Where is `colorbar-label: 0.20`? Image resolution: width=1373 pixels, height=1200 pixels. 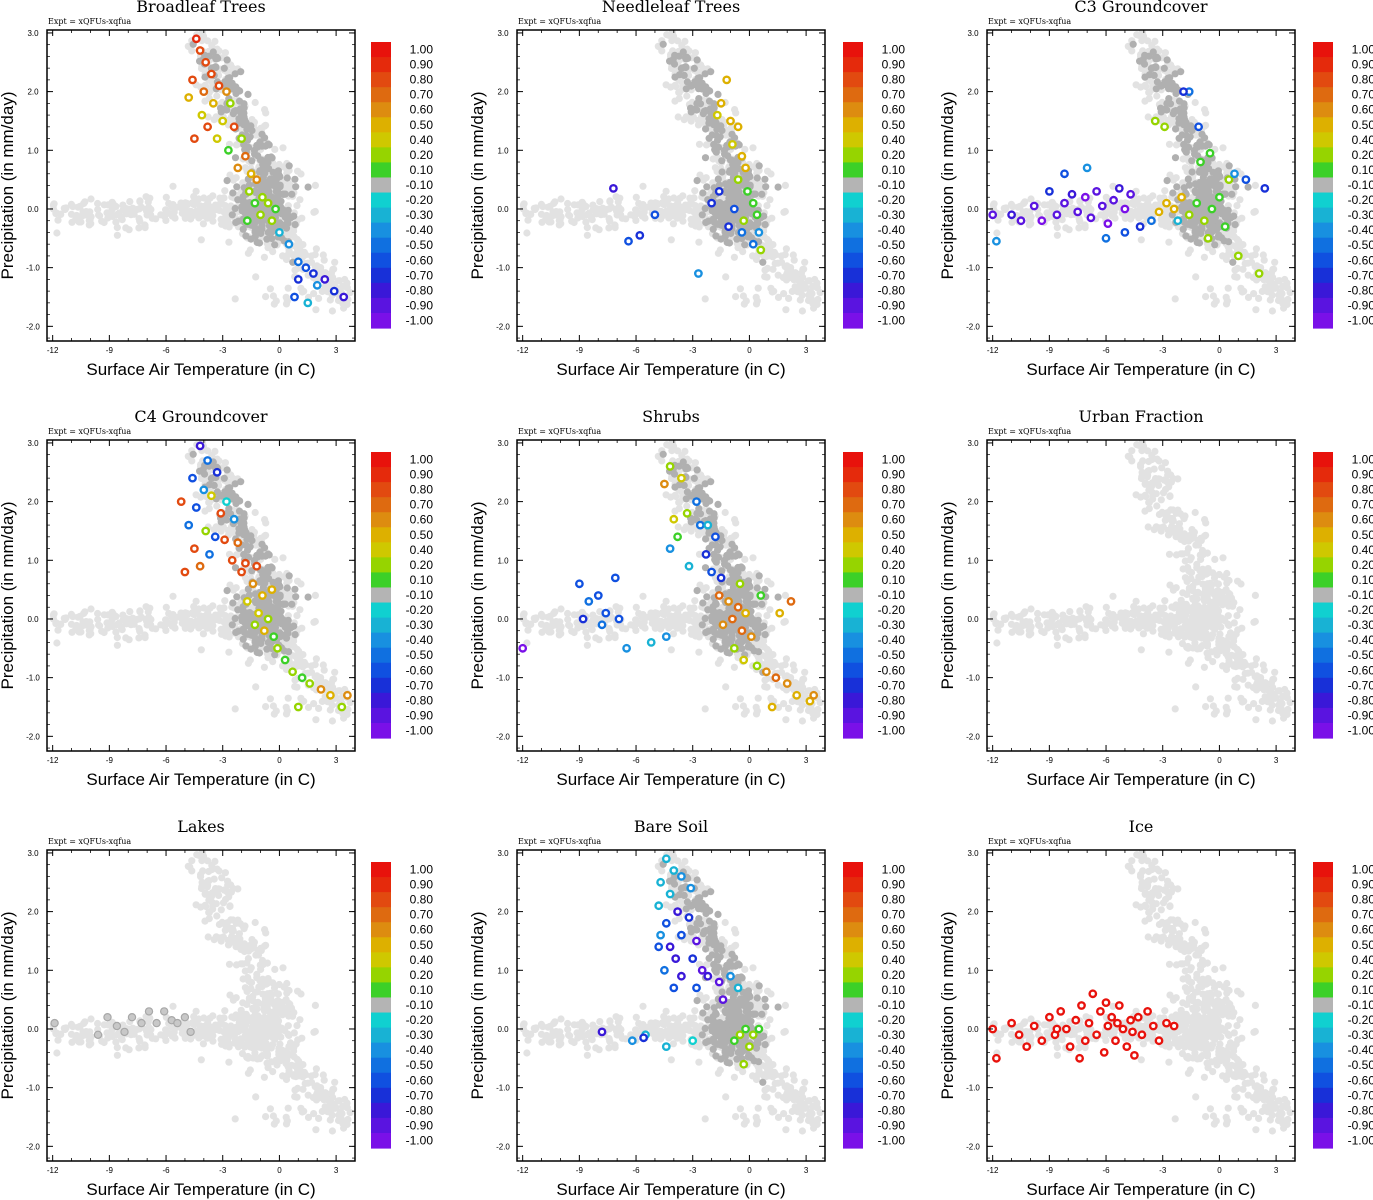
colorbar-label: 0.20 is located at coordinates (422, 155).